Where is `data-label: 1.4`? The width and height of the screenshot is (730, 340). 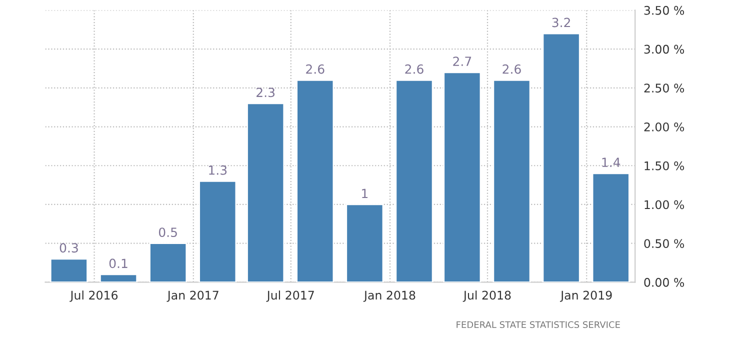 data-label: 1.4 is located at coordinates (611, 162).